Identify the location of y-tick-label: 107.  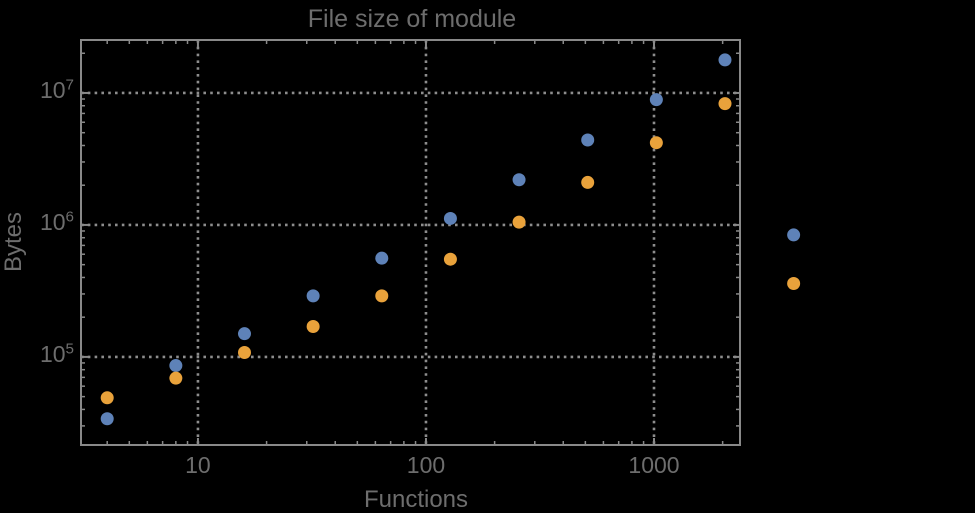
(39, 90).